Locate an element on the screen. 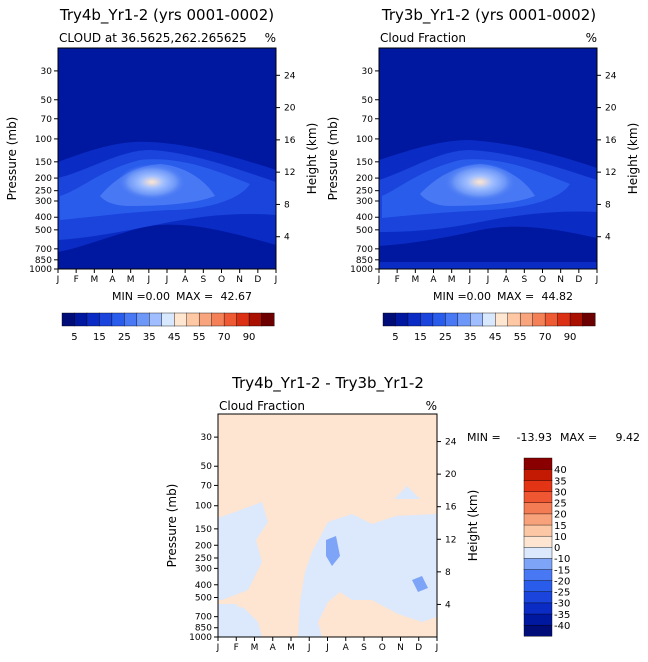 The image size is (648, 662). panel-2-field is located at coordinates (488, 158).